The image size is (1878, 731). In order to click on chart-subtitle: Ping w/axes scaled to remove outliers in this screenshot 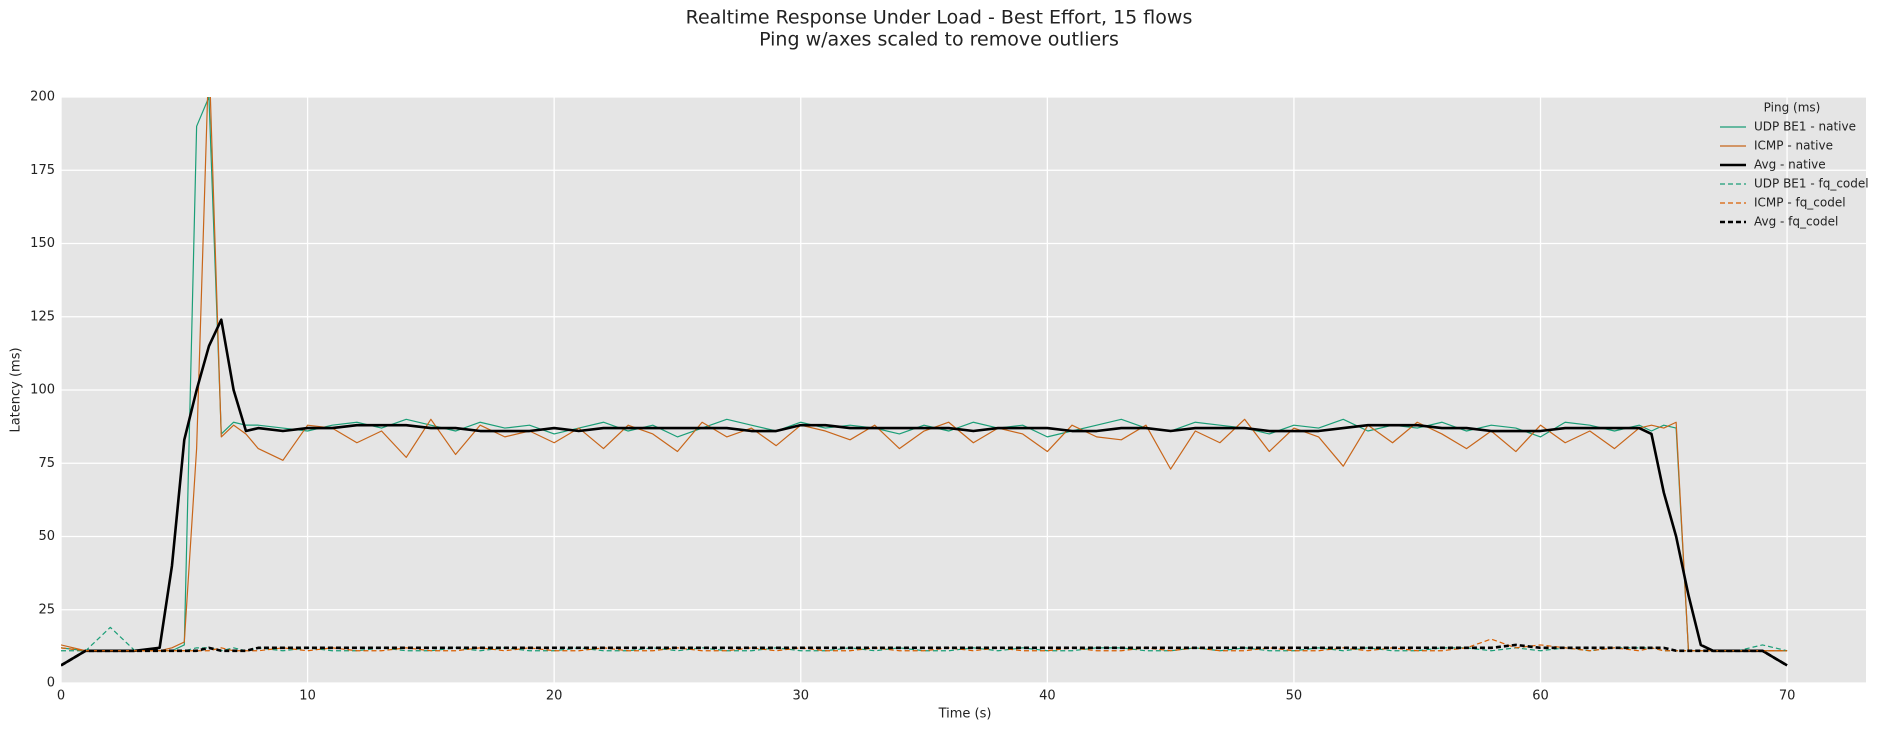, I will do `click(939, 40)`.